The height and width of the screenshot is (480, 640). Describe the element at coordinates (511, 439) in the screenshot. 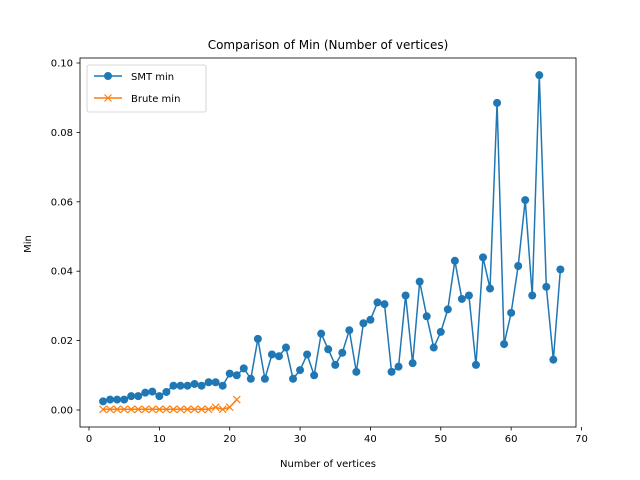

I see `x-tick-label: 60` at that location.